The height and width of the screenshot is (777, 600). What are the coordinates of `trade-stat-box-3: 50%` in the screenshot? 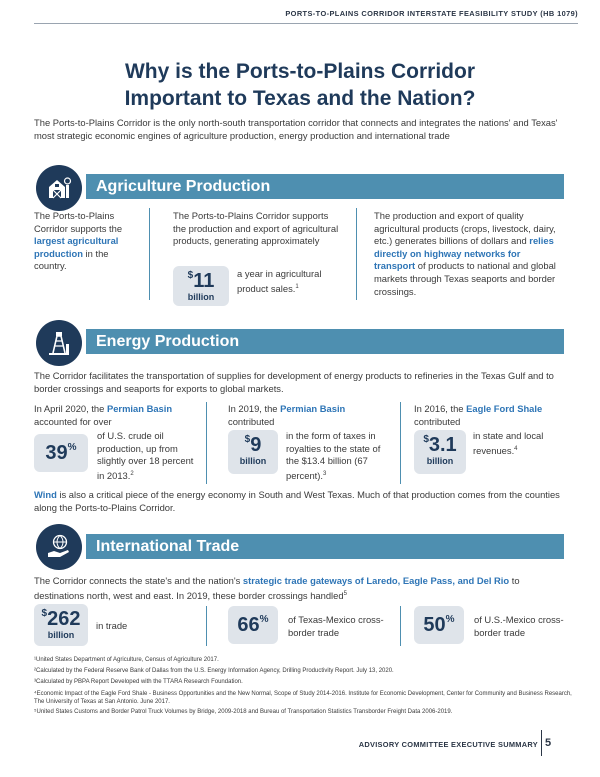 It's located at (439, 625).